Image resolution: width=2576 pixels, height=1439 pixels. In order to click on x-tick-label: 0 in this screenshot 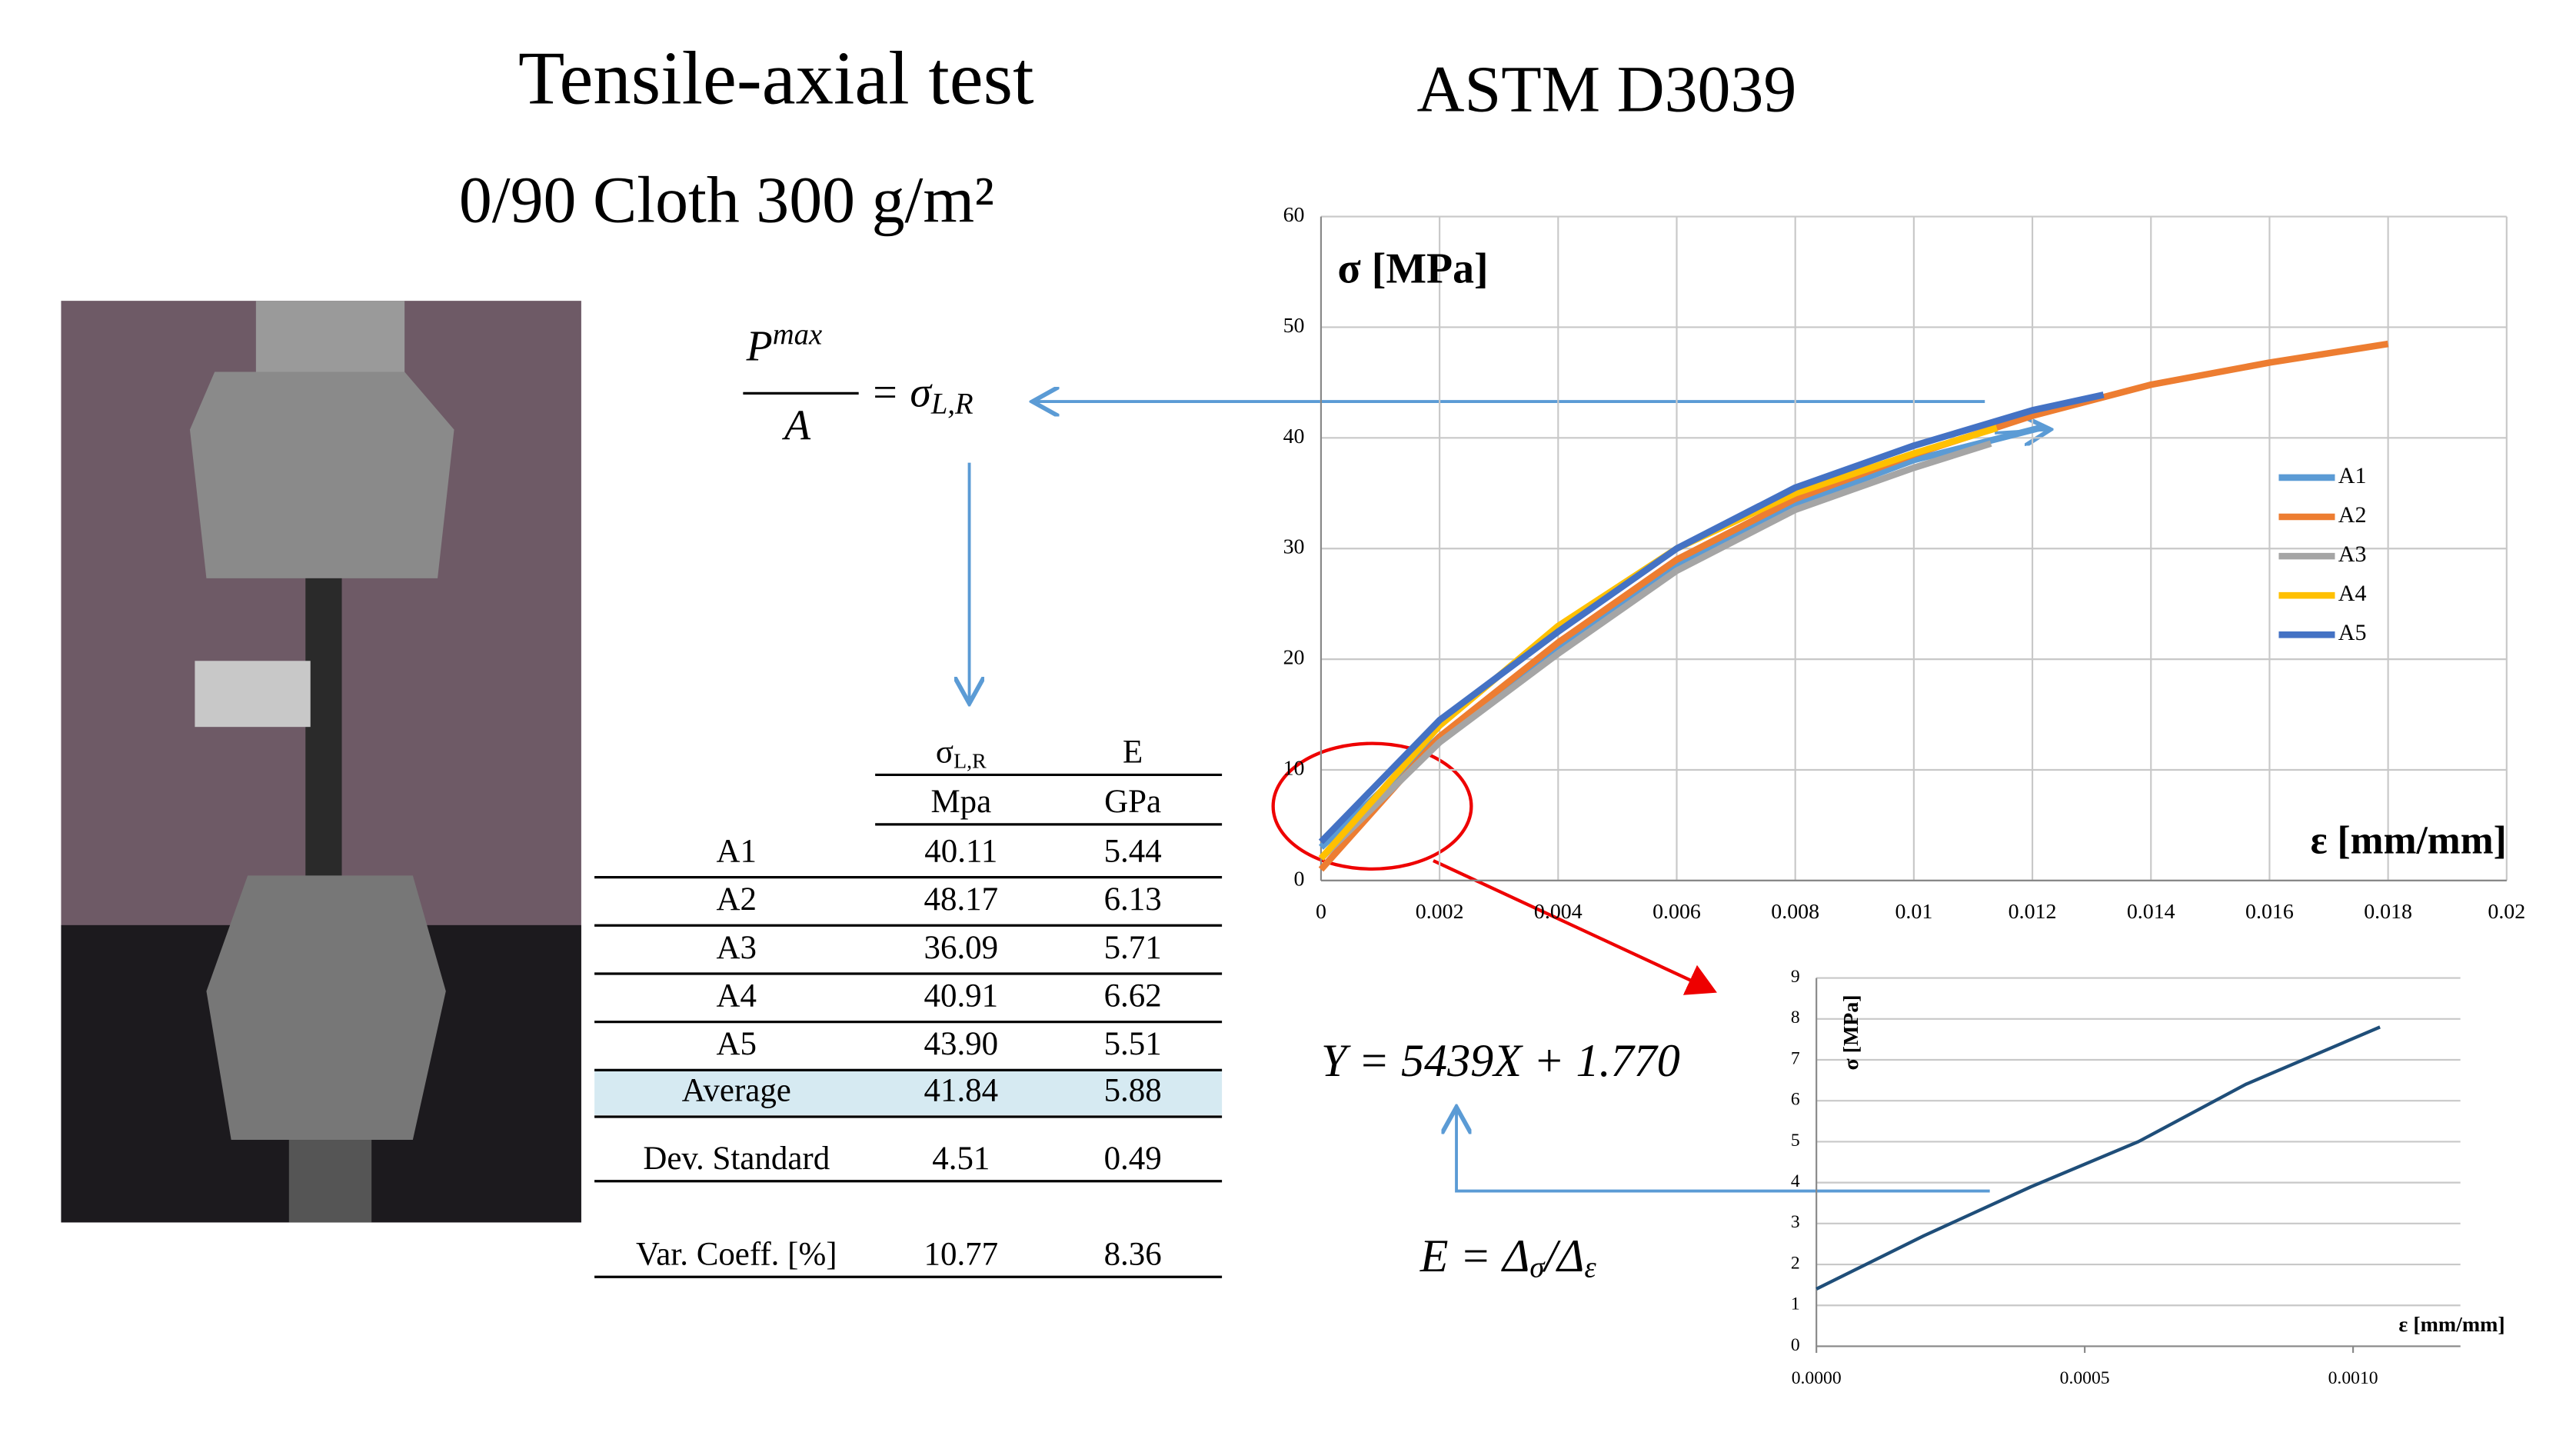, I will do `click(1321, 912)`.